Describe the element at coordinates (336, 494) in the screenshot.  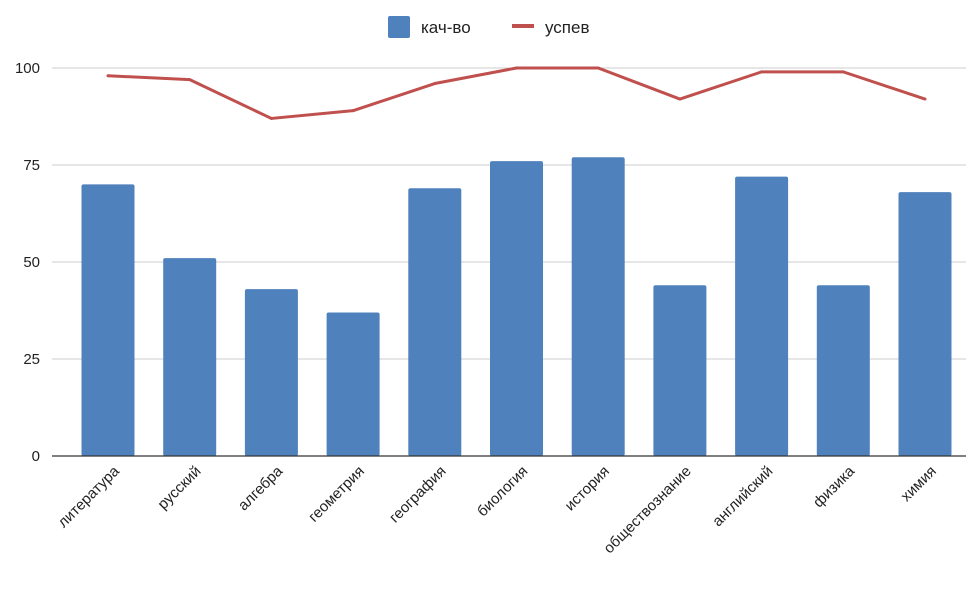
I see `x-category-label: геометрия` at that location.